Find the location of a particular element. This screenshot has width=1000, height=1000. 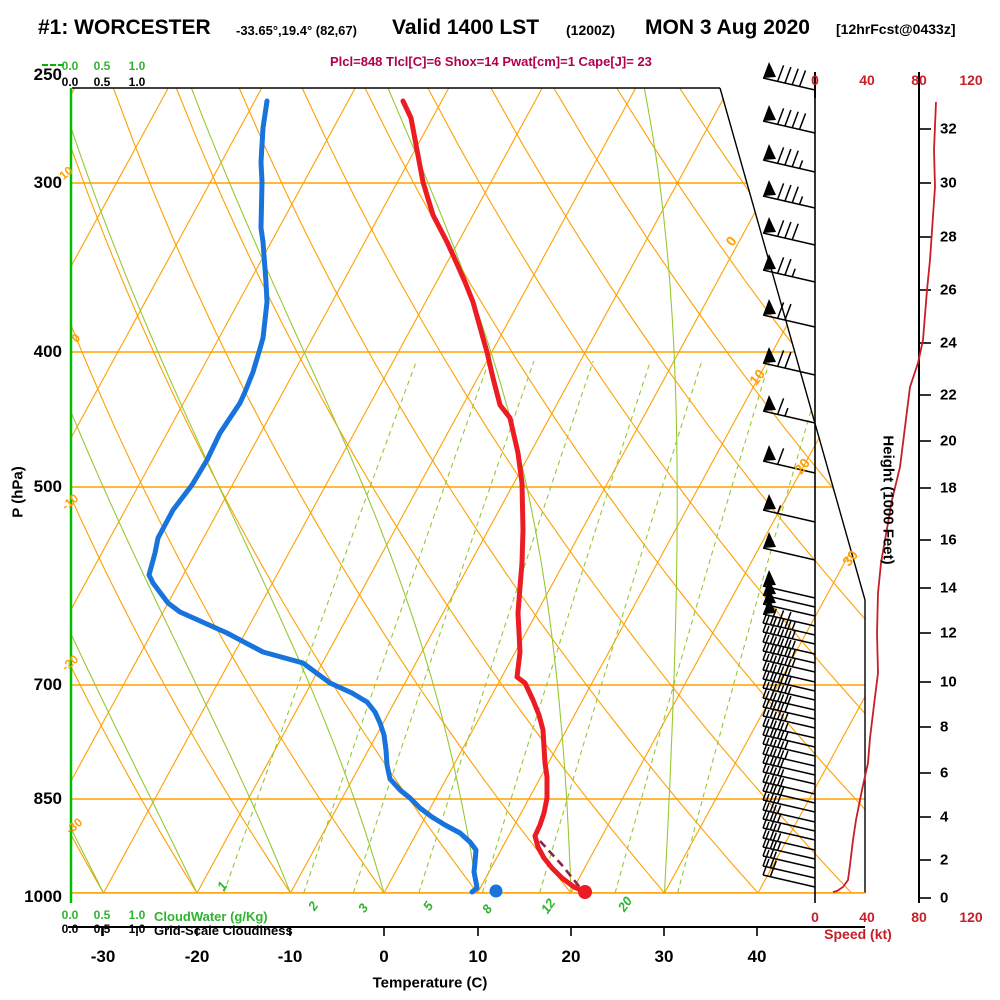

height-tick-26: 26 is located at coordinates (948, 290).